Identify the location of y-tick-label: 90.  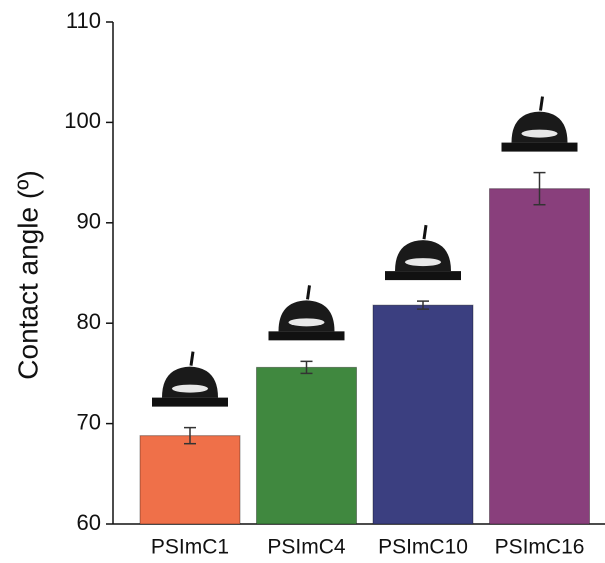
(89, 221).